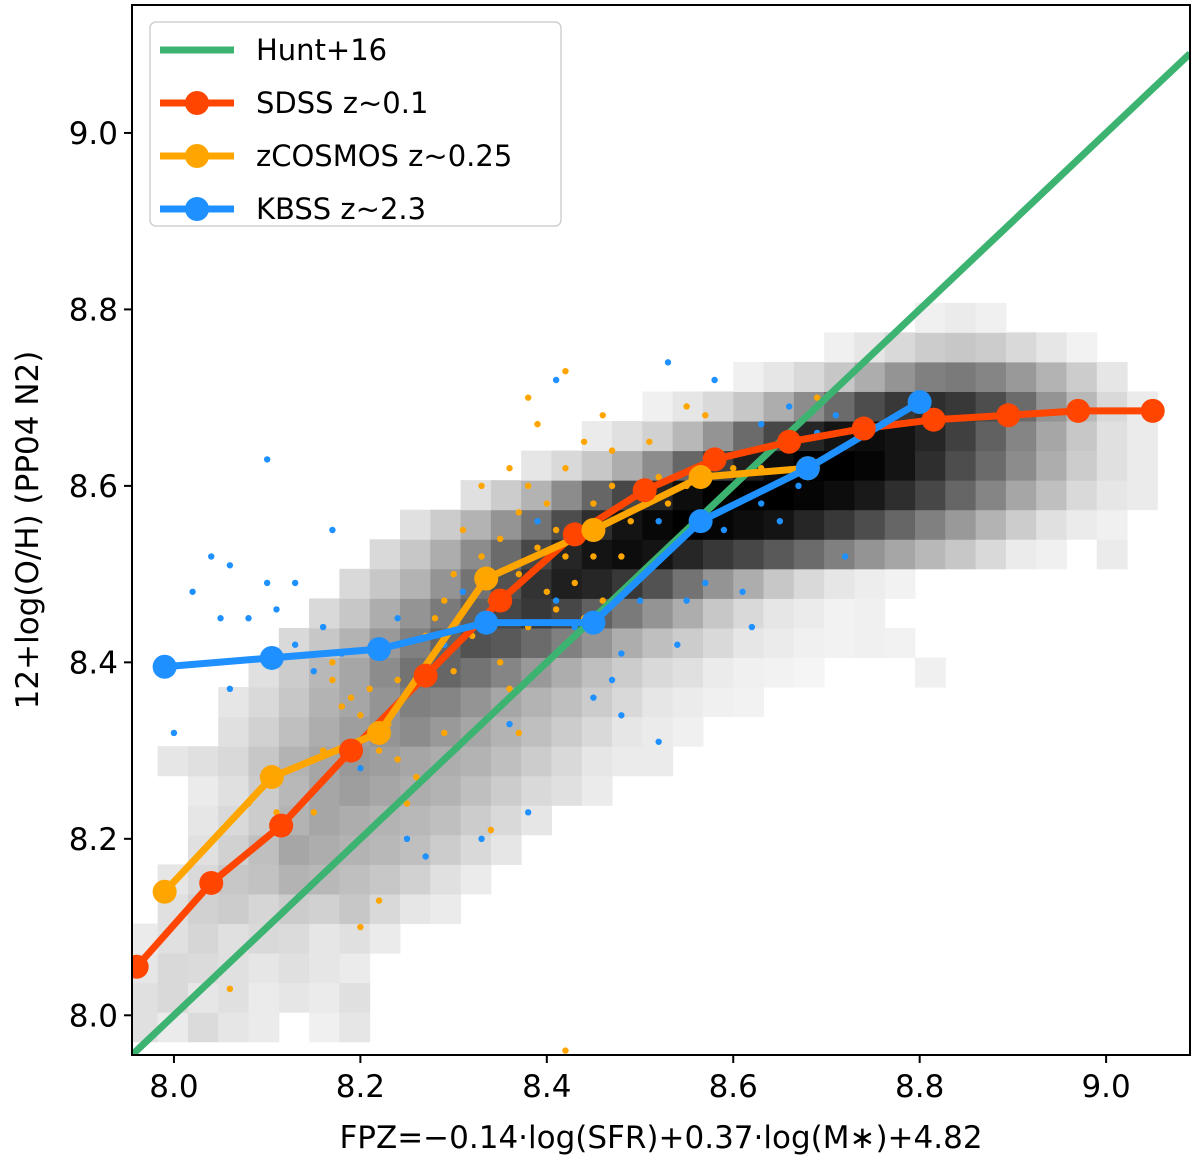 The image size is (1200, 1163). What do you see at coordinates (384, 156) in the screenshot?
I see `legend-label-zcosmos: zCOSMOS z~0.25` at bounding box center [384, 156].